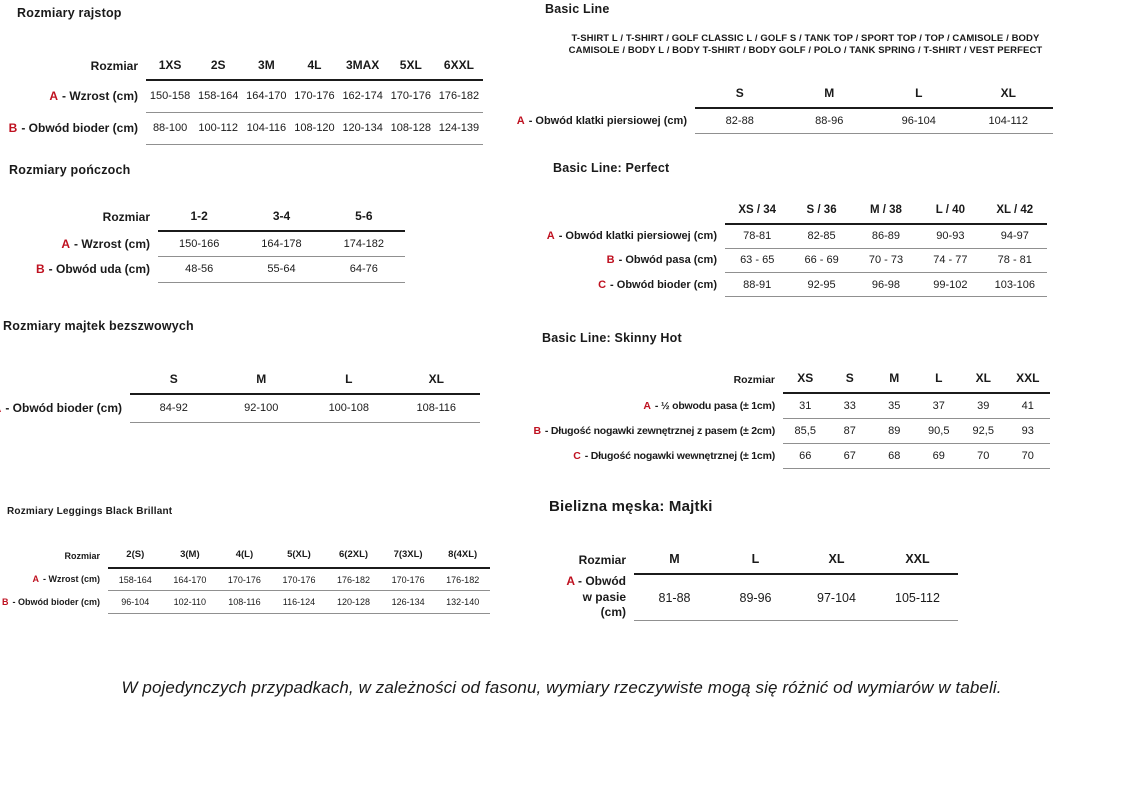  Describe the element at coordinates (950, 261) in the screenshot. I see `size-value: 74 - 77` at that location.